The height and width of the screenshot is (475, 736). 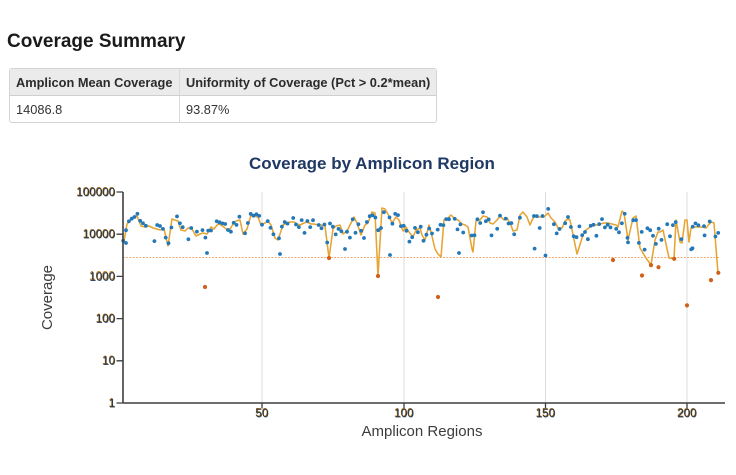 I want to click on svg-text: 50, so click(x=262, y=414).